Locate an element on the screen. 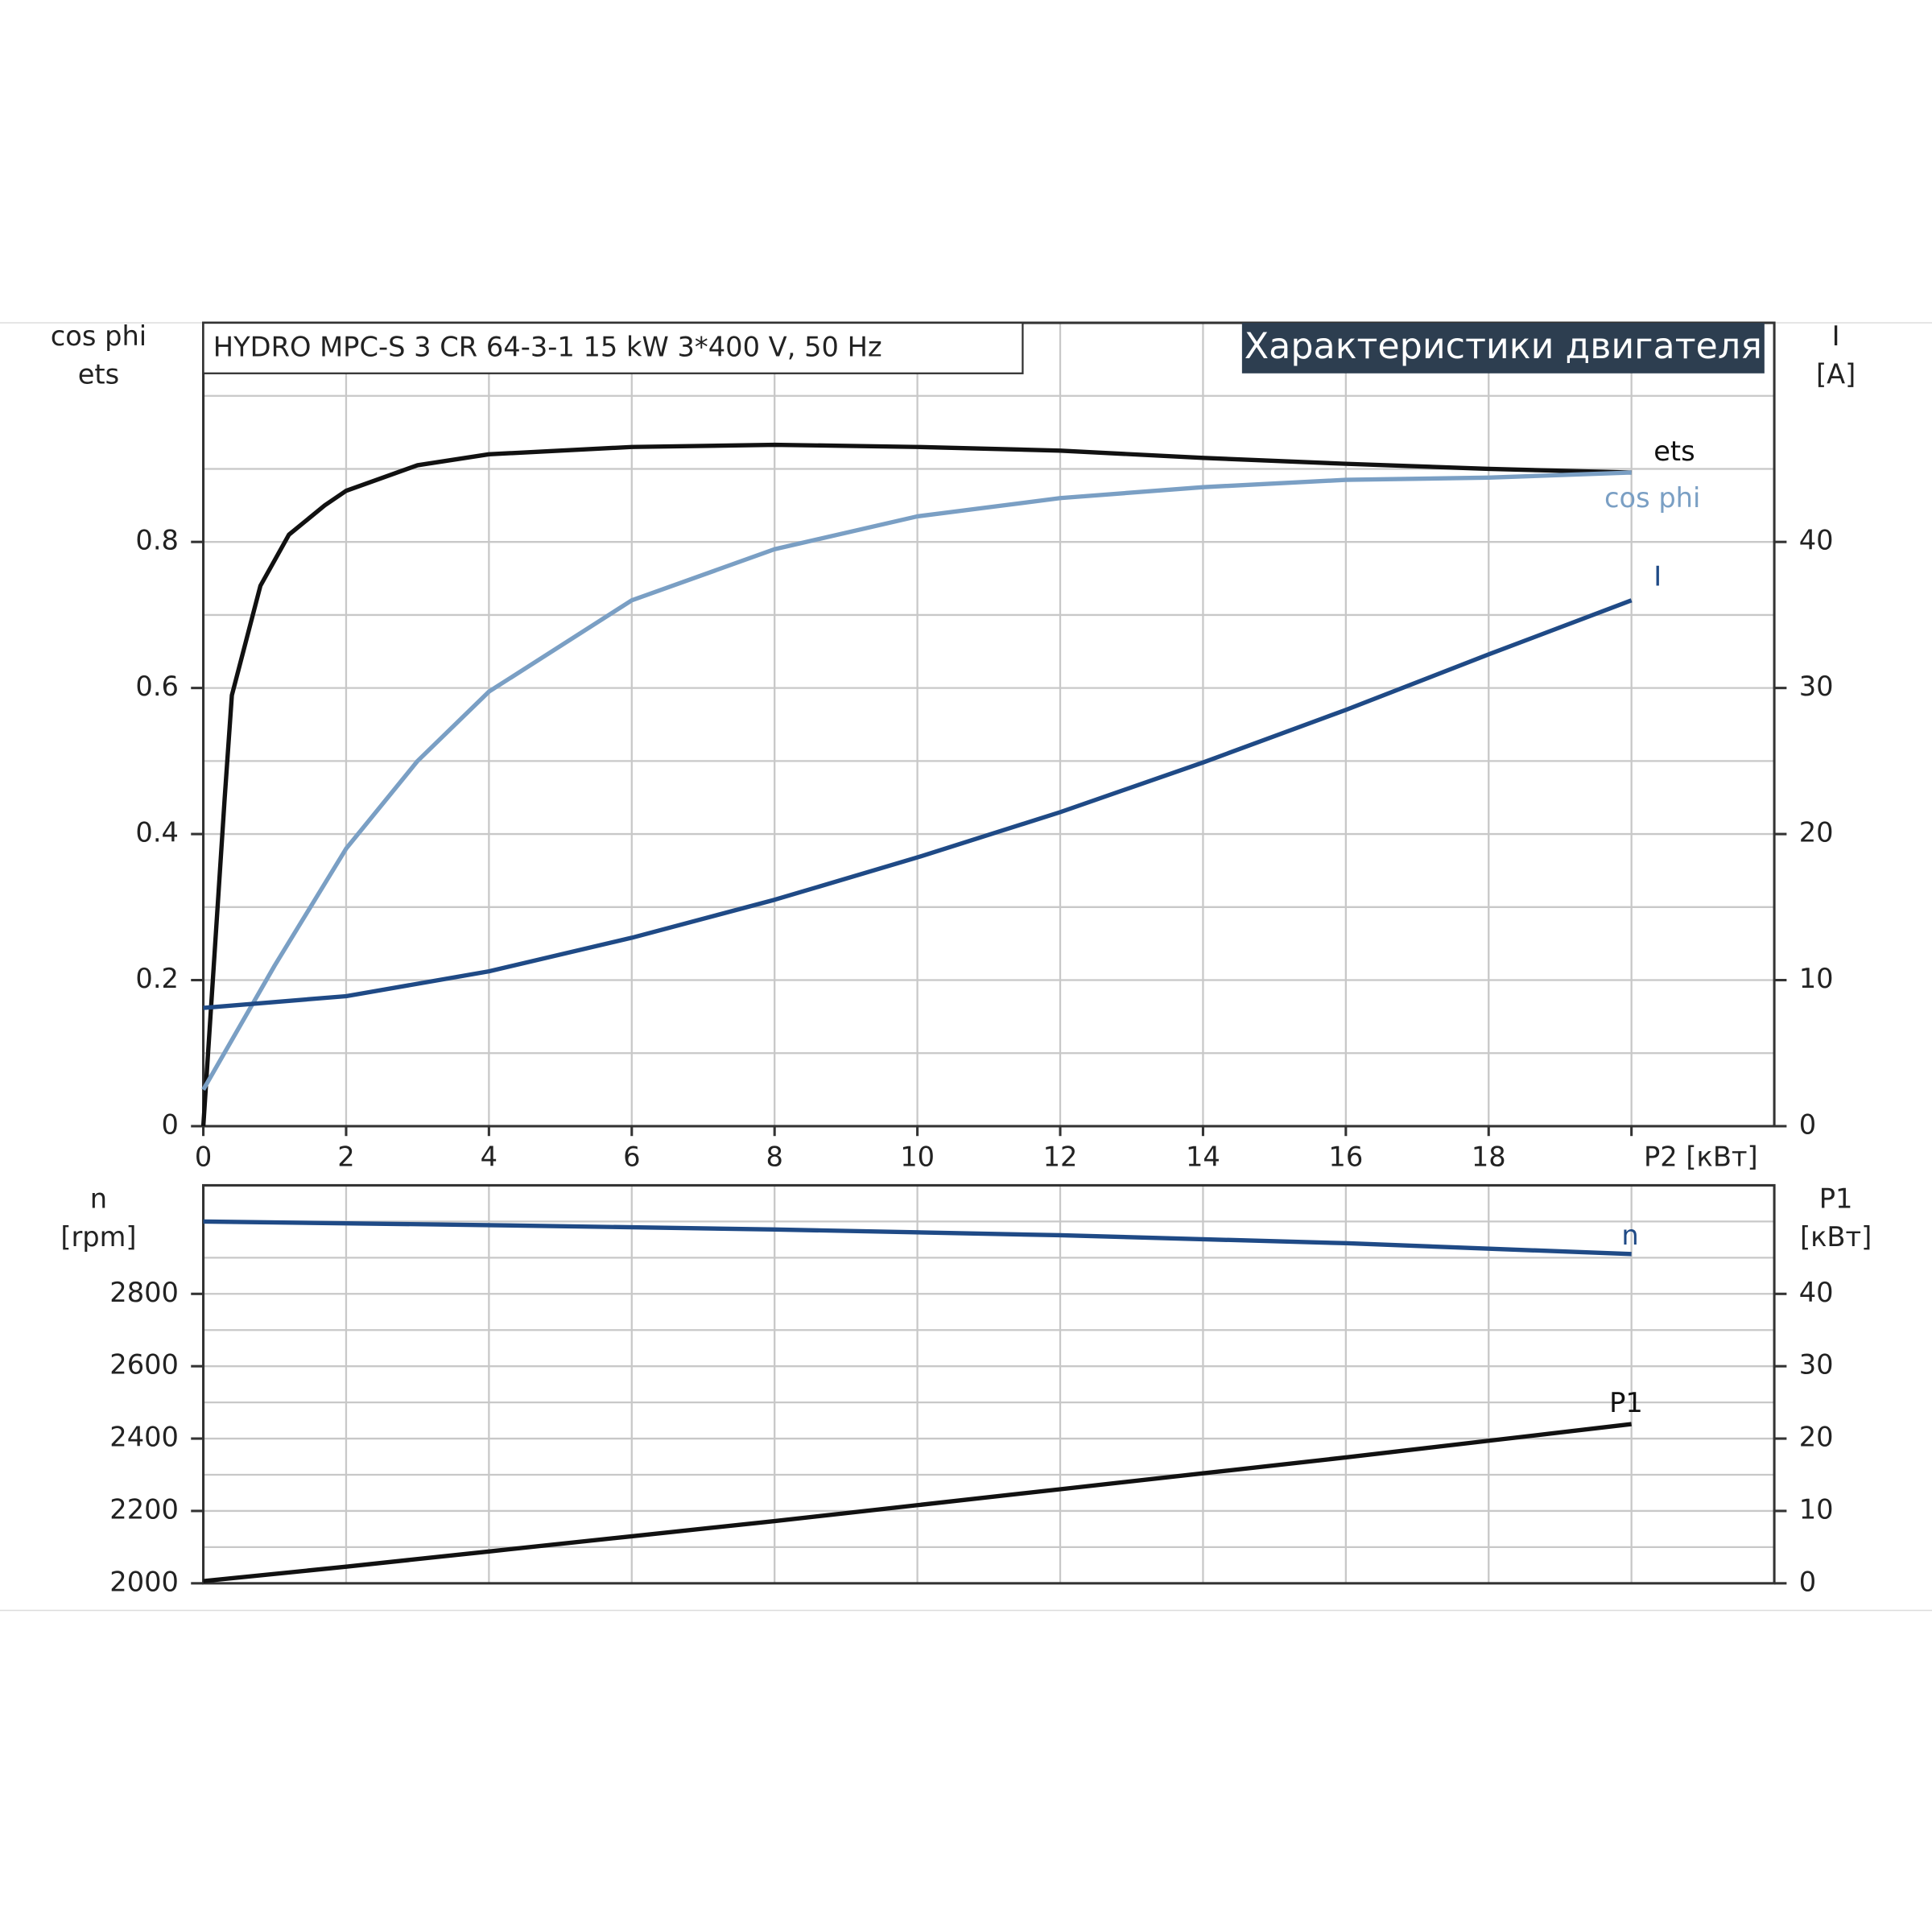  y-axis-label: cos phi is located at coordinates (99, 336).